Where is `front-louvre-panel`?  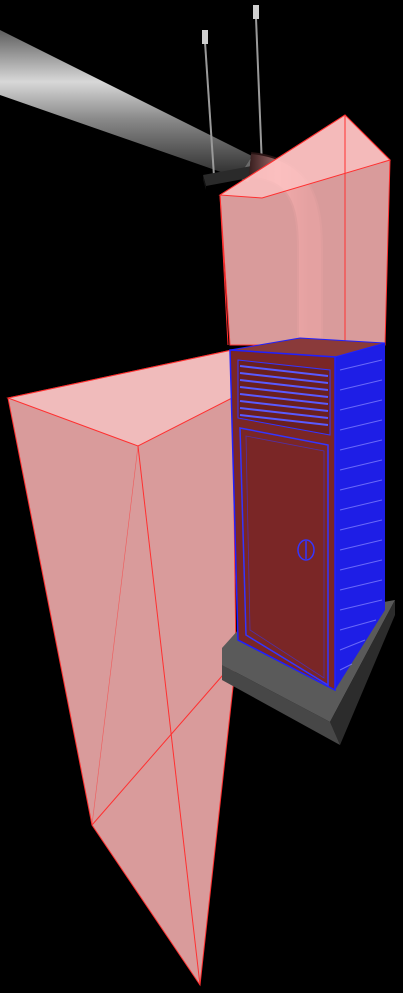 front-louvre-panel is located at coordinates (284, 397).